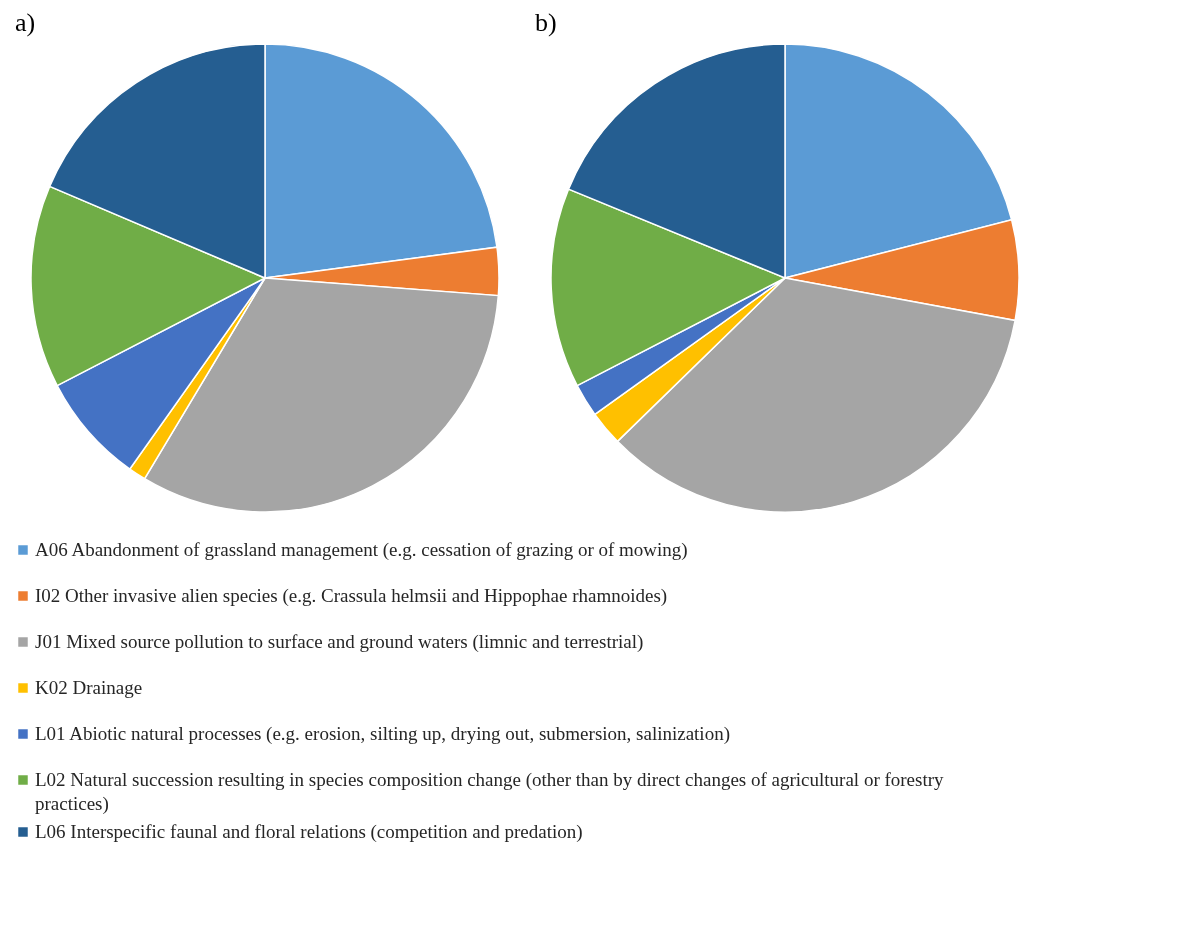 Image resolution: width=1195 pixels, height=941 pixels. Describe the element at coordinates (490, 792) in the screenshot. I see `legend-label: L02 Natural succession resulting in species composition change (other than by direct changes of agricultural or forestry practices)` at that location.